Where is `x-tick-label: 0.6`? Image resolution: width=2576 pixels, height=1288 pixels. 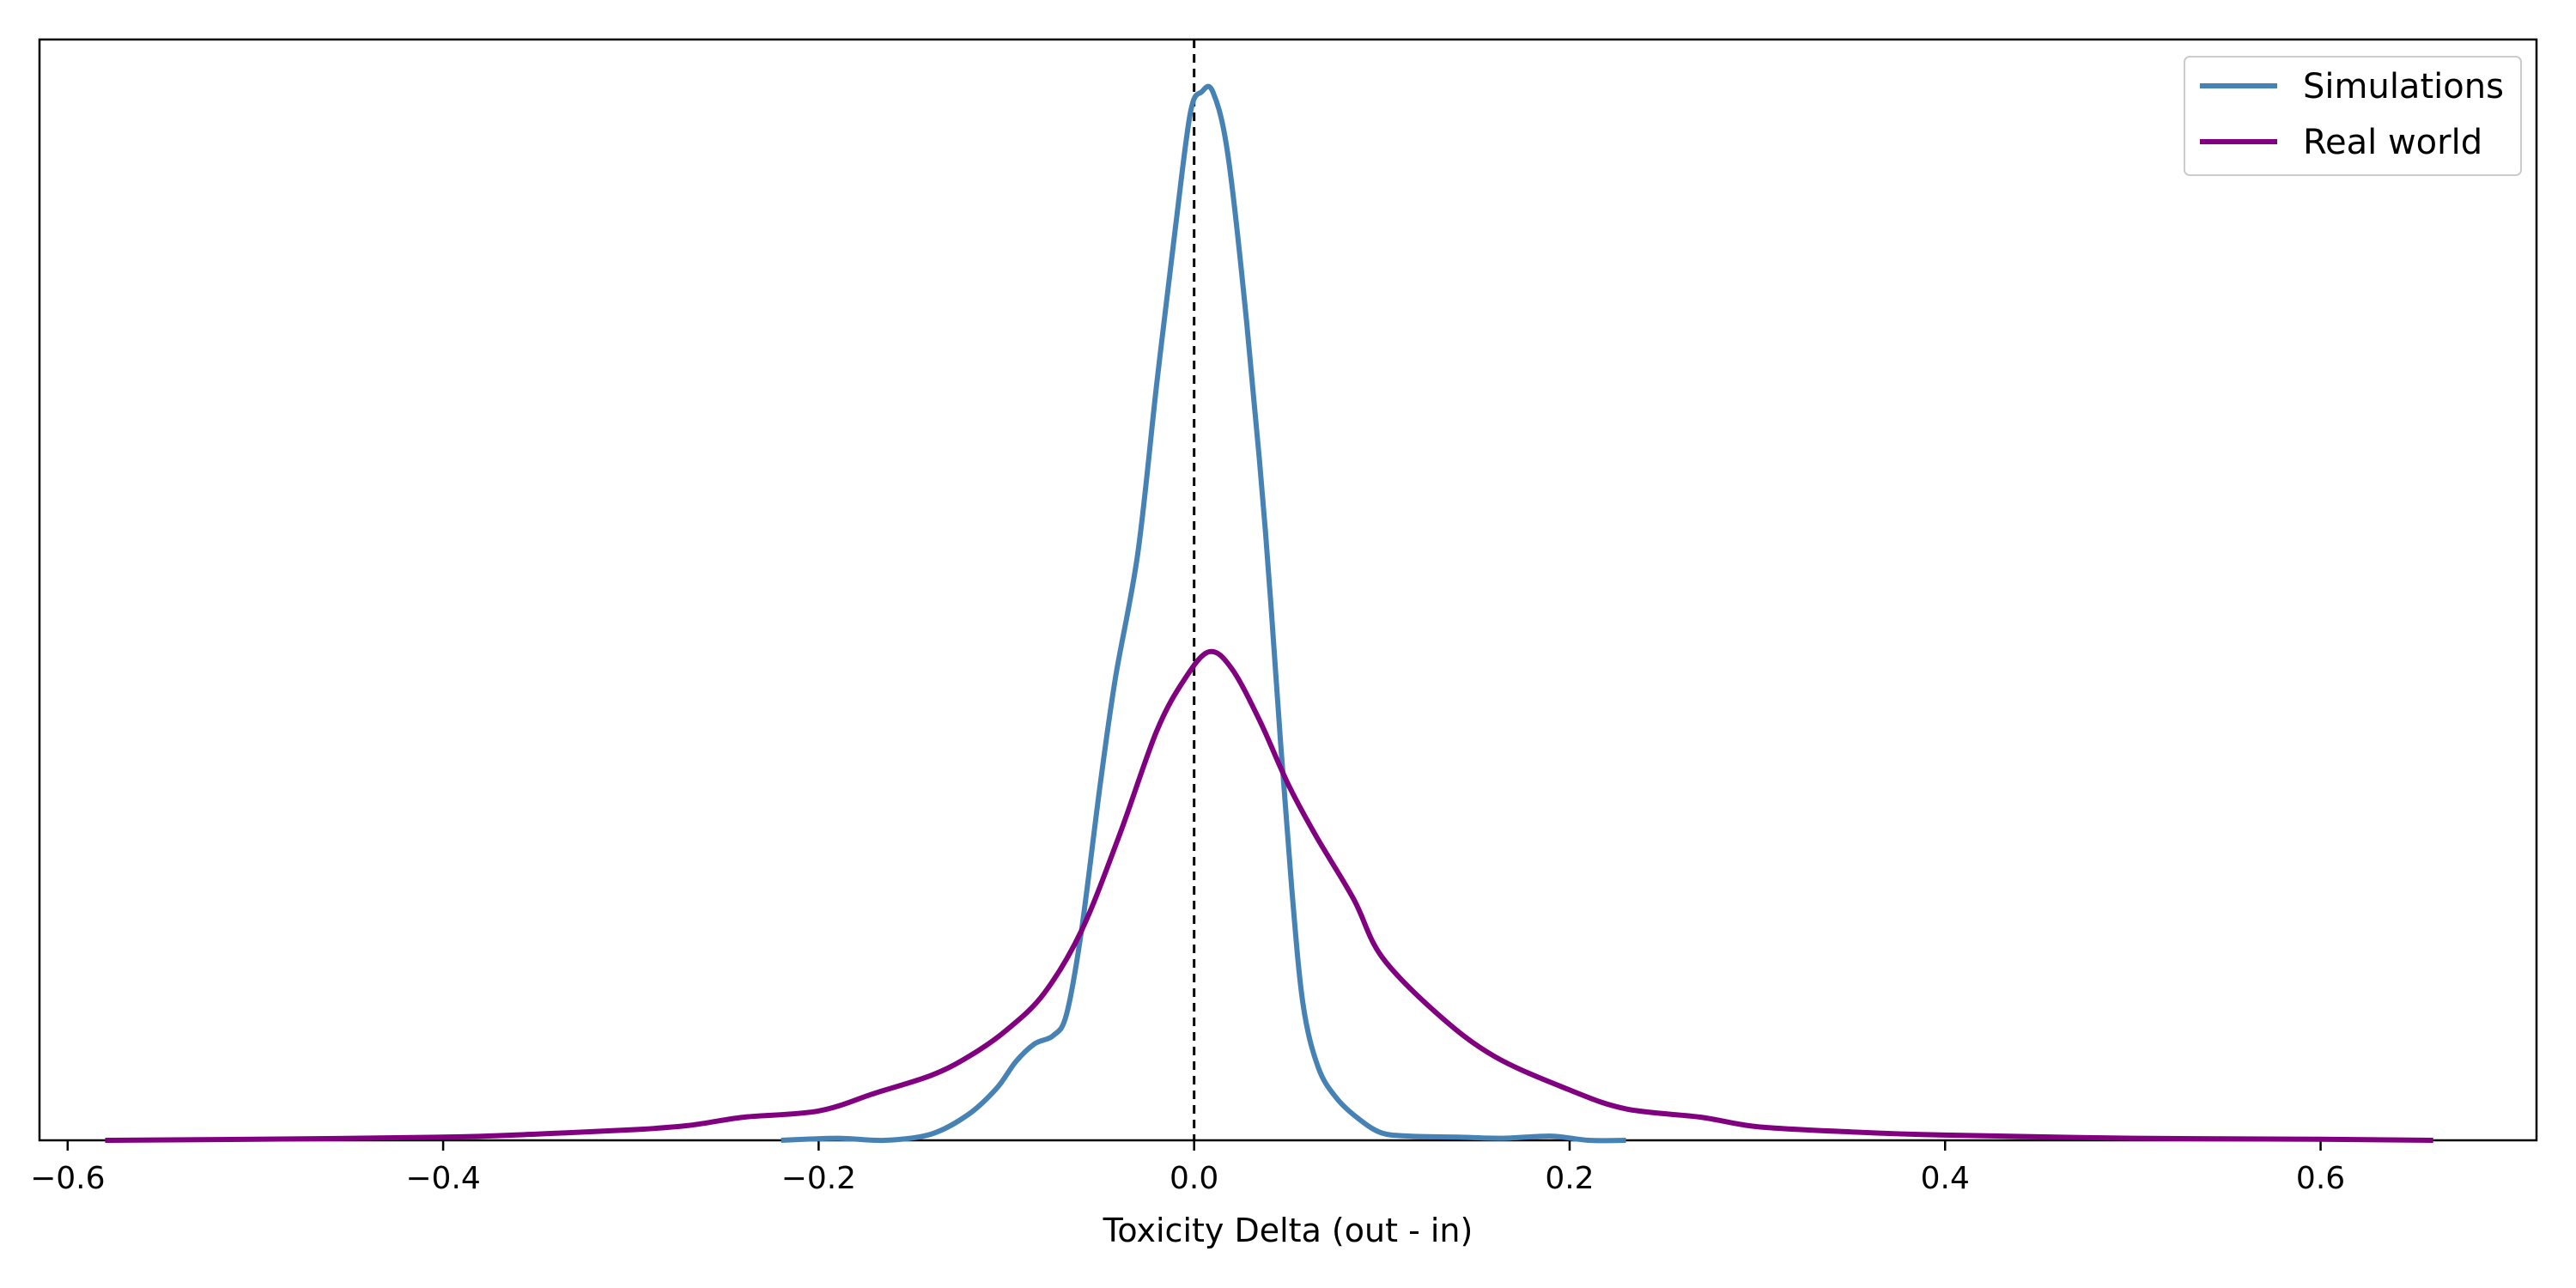
x-tick-label: 0.6 is located at coordinates (2320, 1178).